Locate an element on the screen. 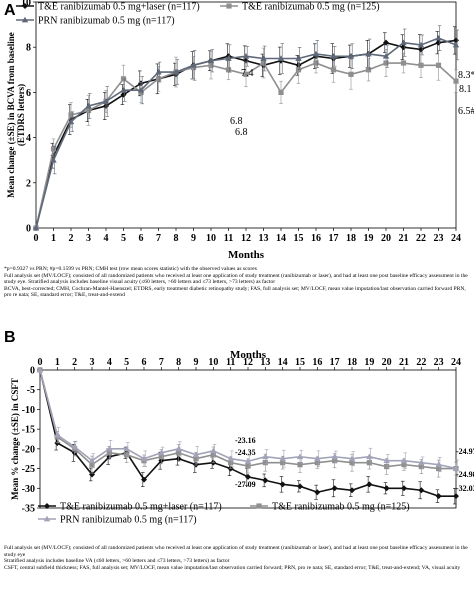  y-tick-label: -30 is located at coordinates (28, 489).